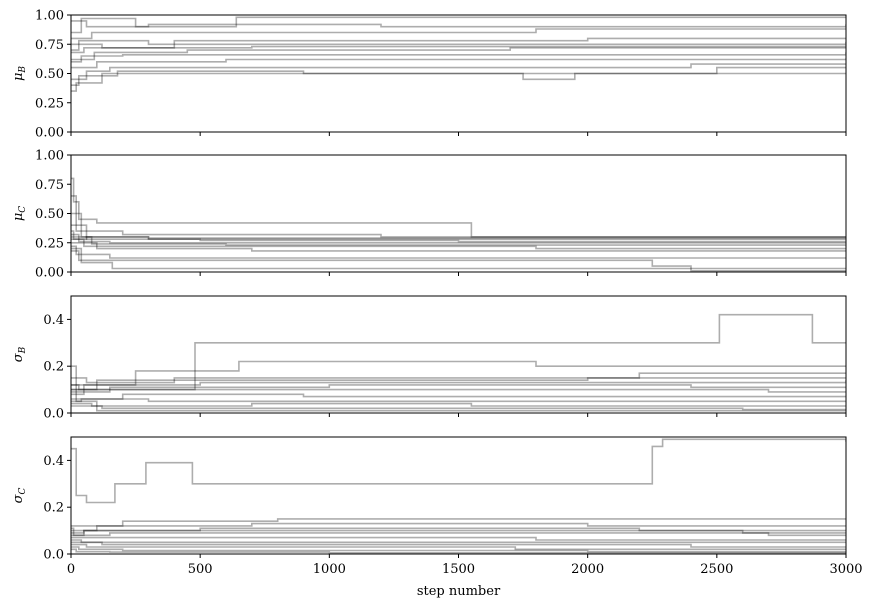  I want to click on y-axis-label: σB, so click(19, 354).